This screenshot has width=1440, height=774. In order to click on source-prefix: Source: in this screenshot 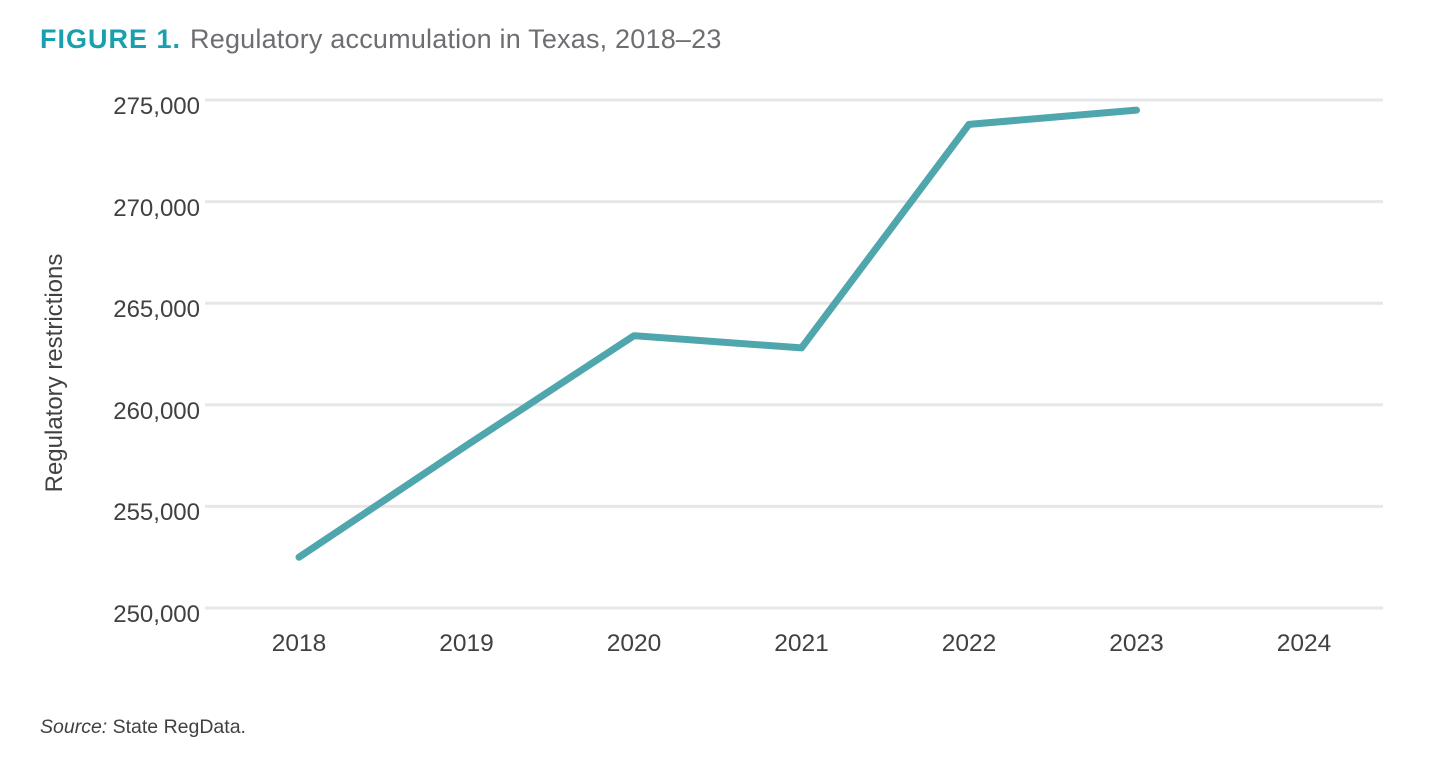, I will do `click(74, 727)`.